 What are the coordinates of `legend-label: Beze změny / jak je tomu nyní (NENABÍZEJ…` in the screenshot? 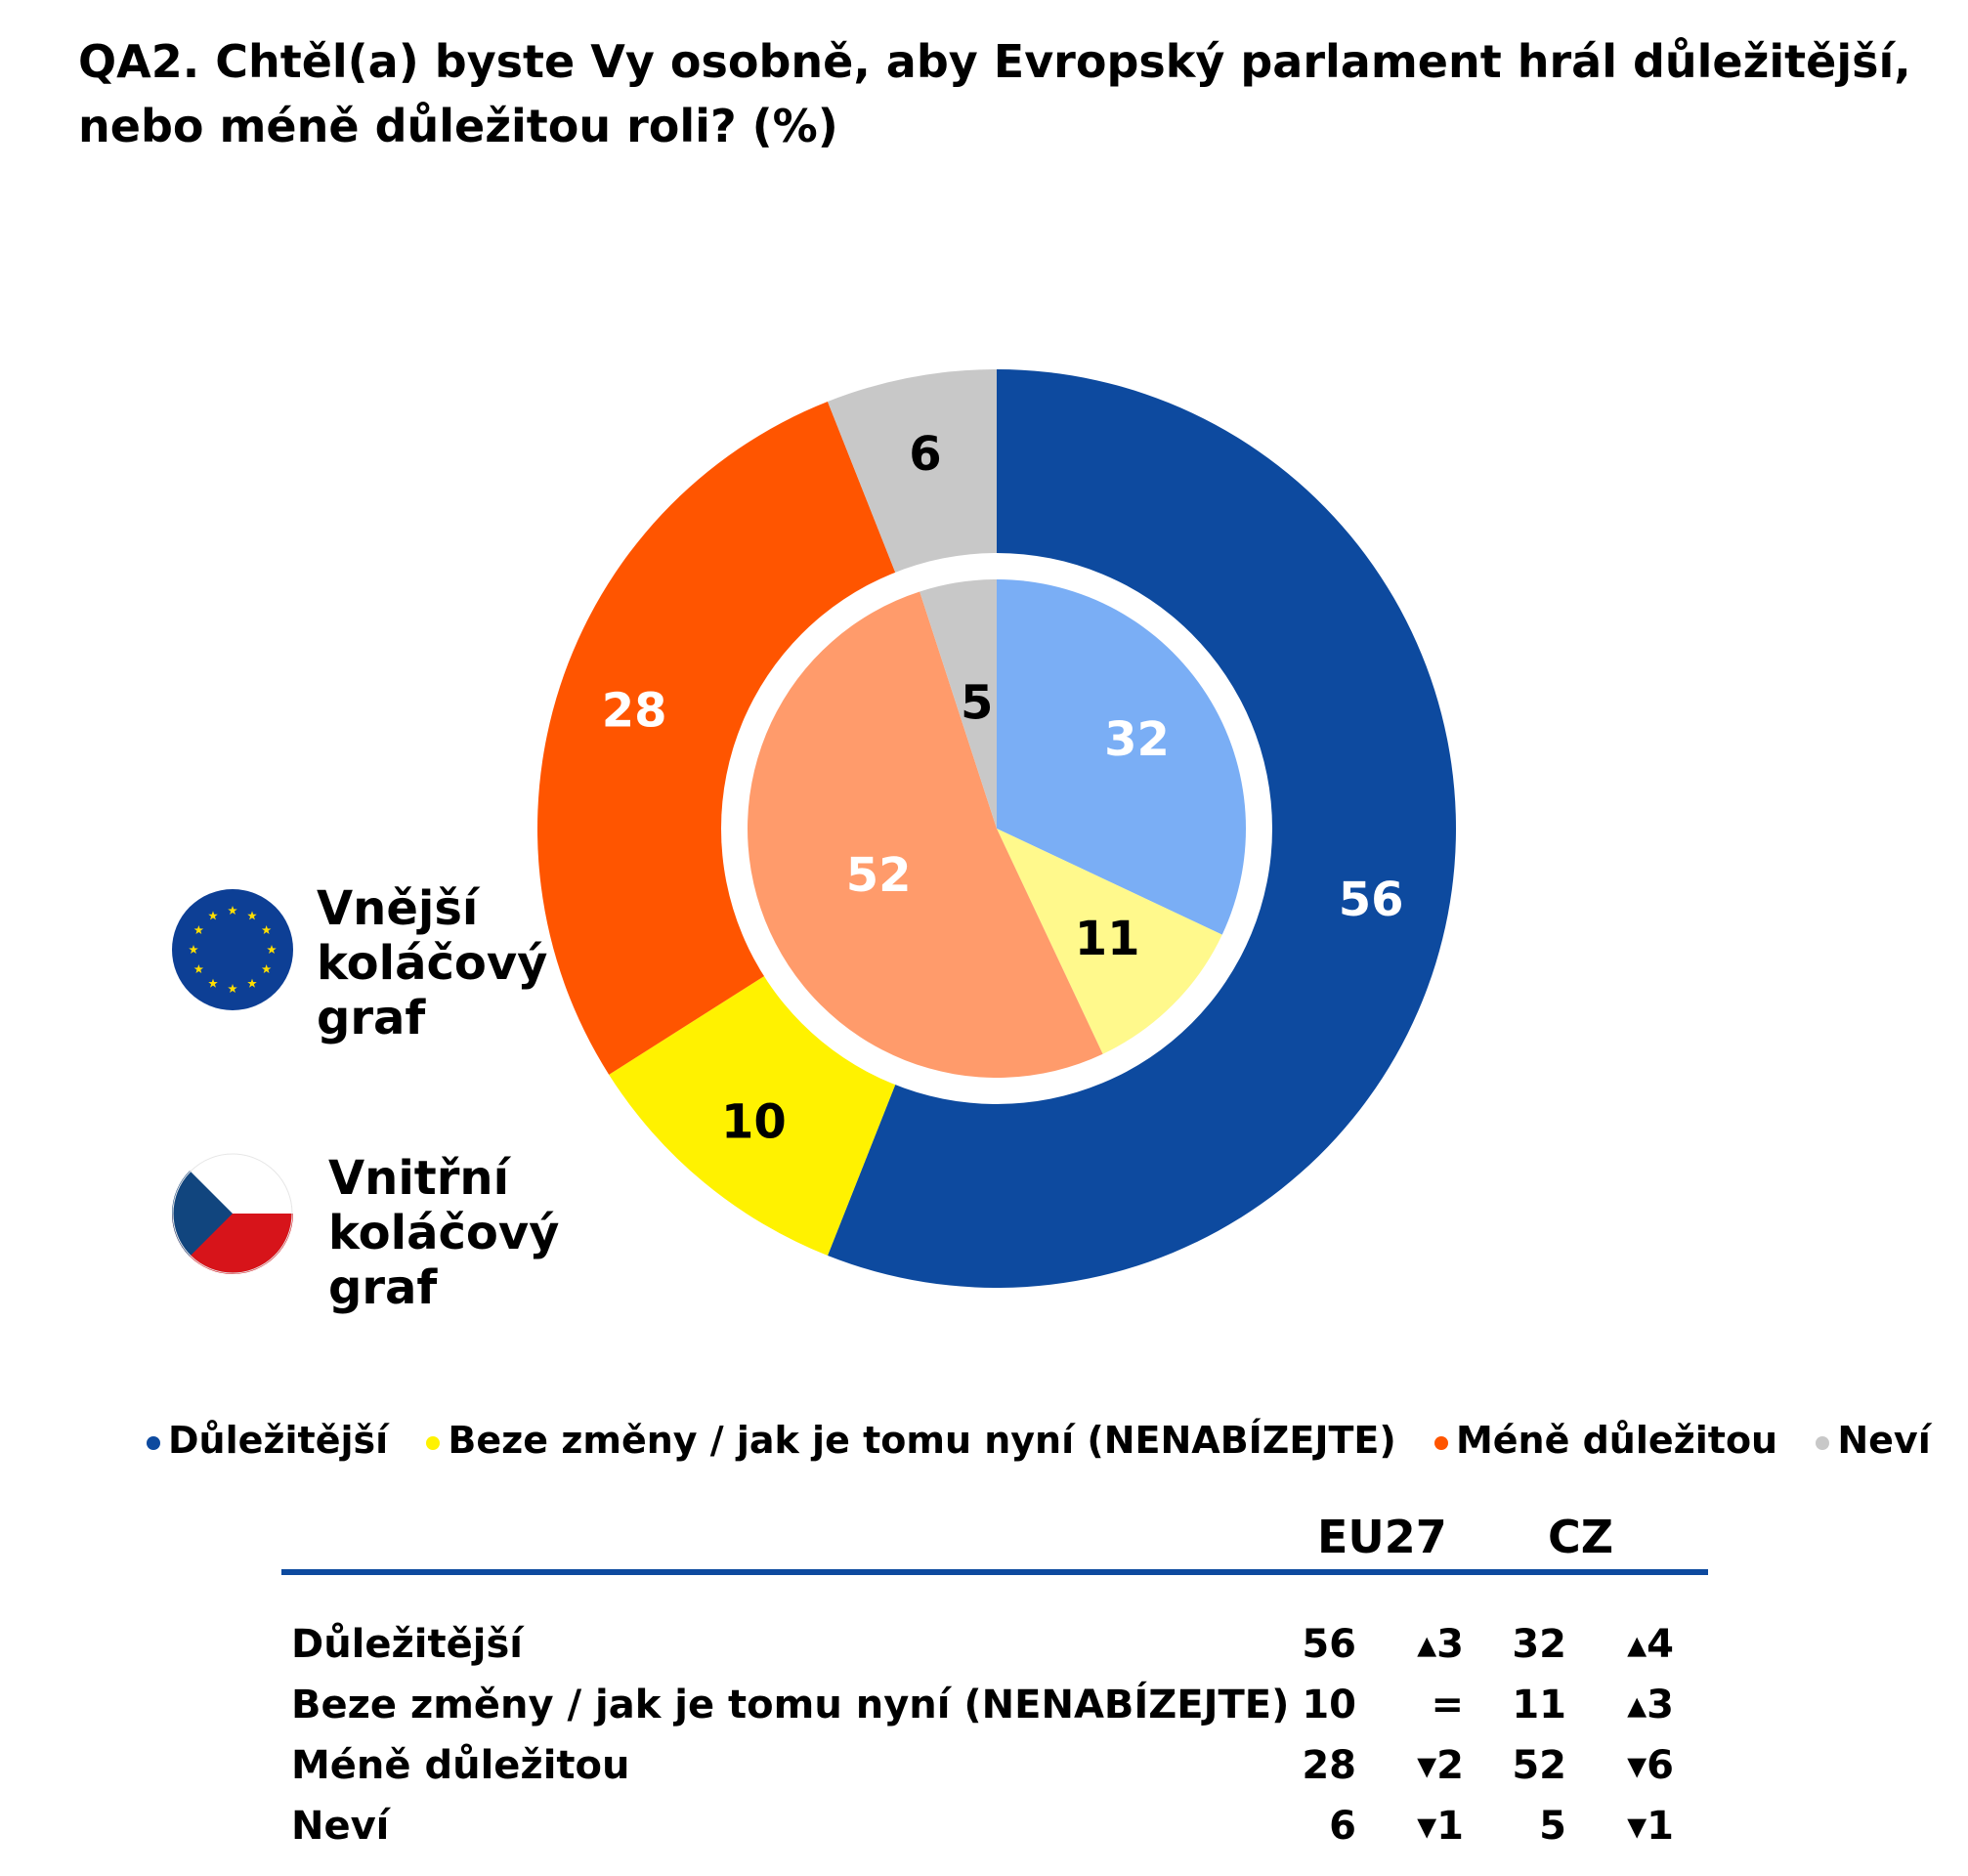 It's located at (922, 1441).